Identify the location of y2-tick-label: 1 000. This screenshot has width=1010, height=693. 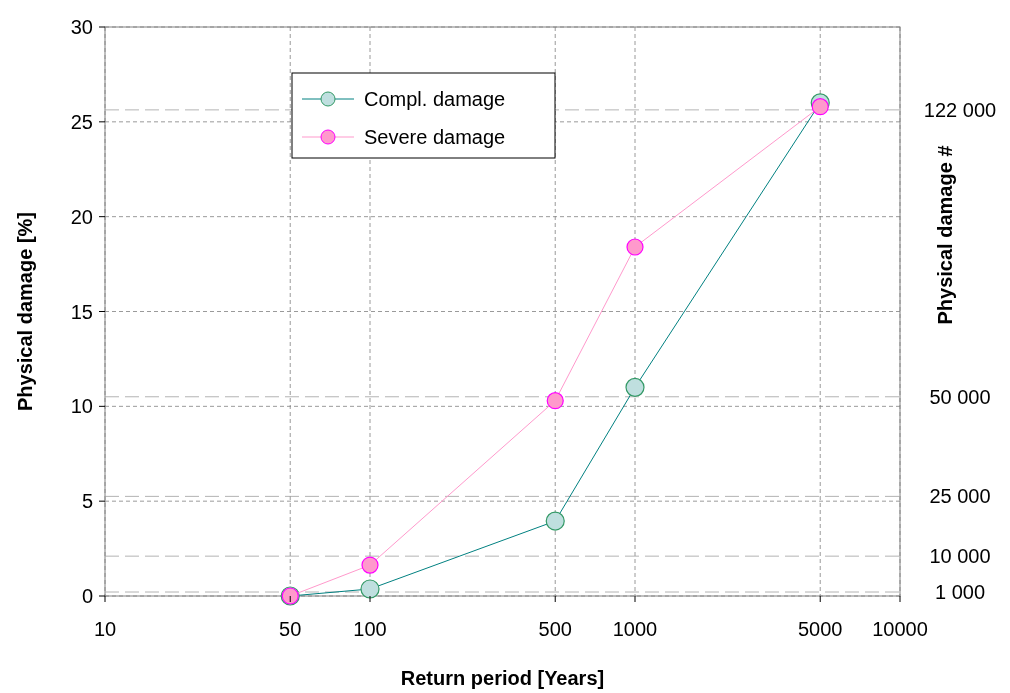
(960, 592).